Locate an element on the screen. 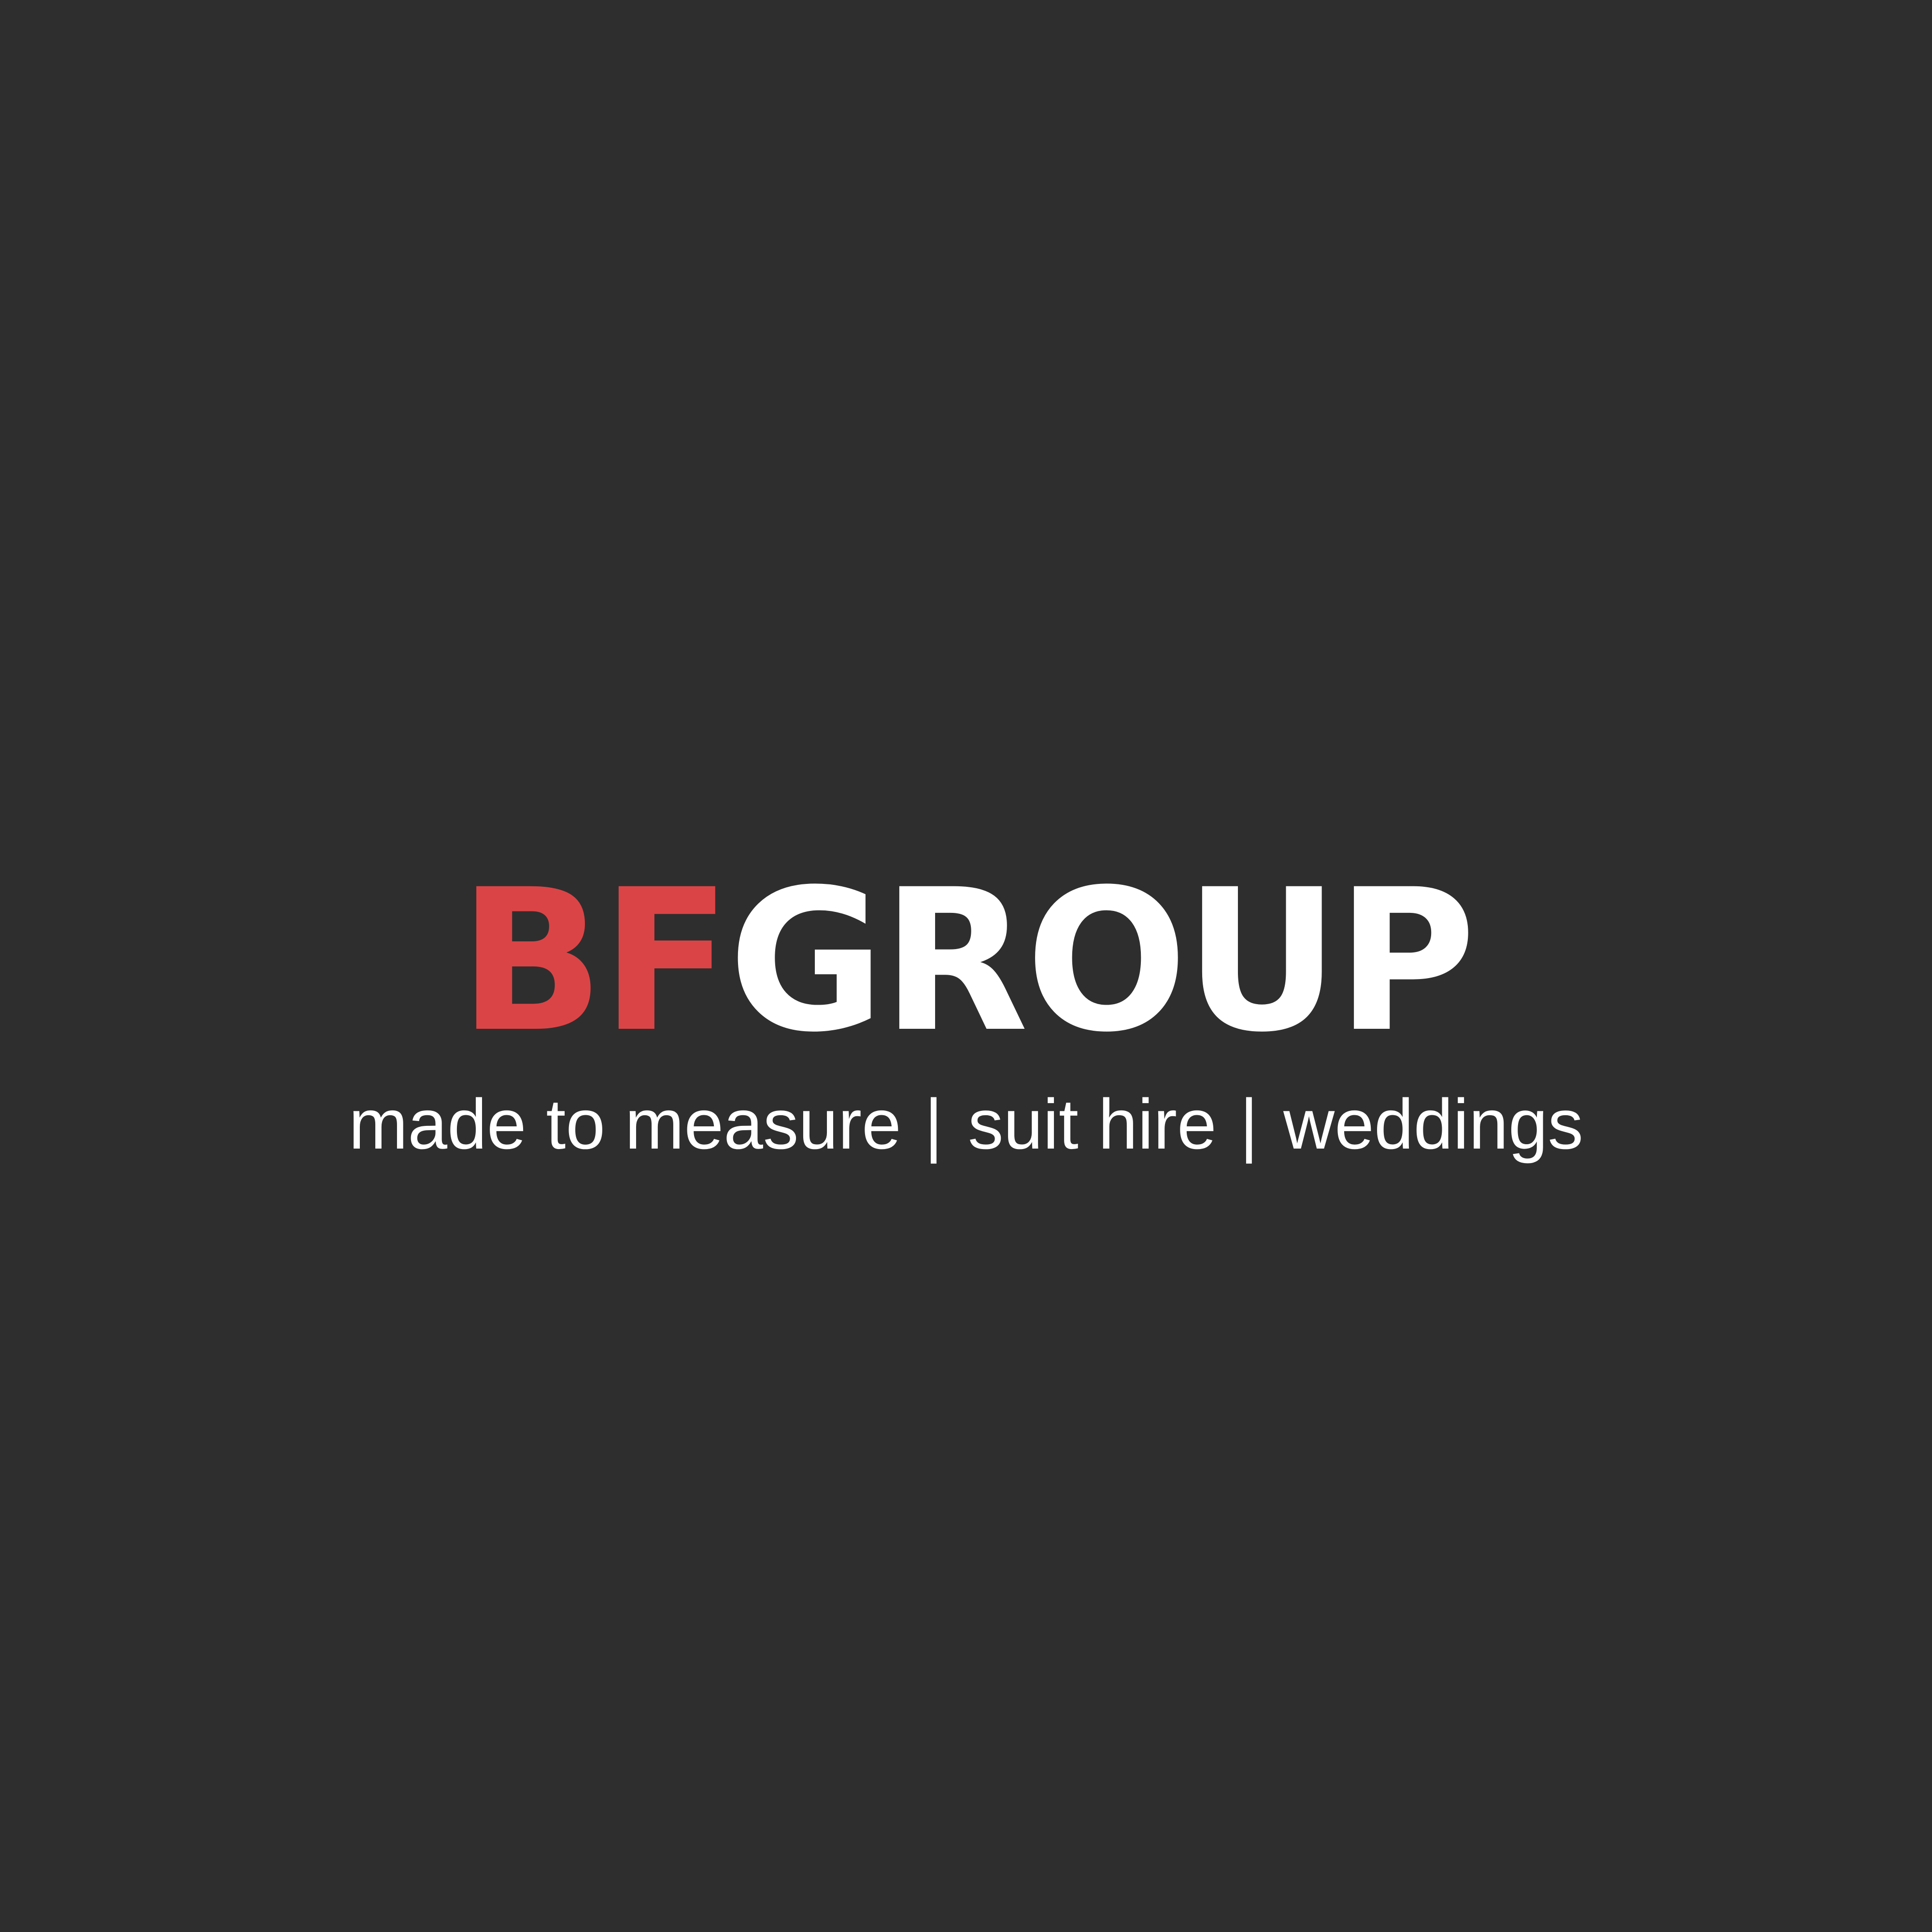  tagline-item-made-to-measure: made to measure is located at coordinates (624, 1124).